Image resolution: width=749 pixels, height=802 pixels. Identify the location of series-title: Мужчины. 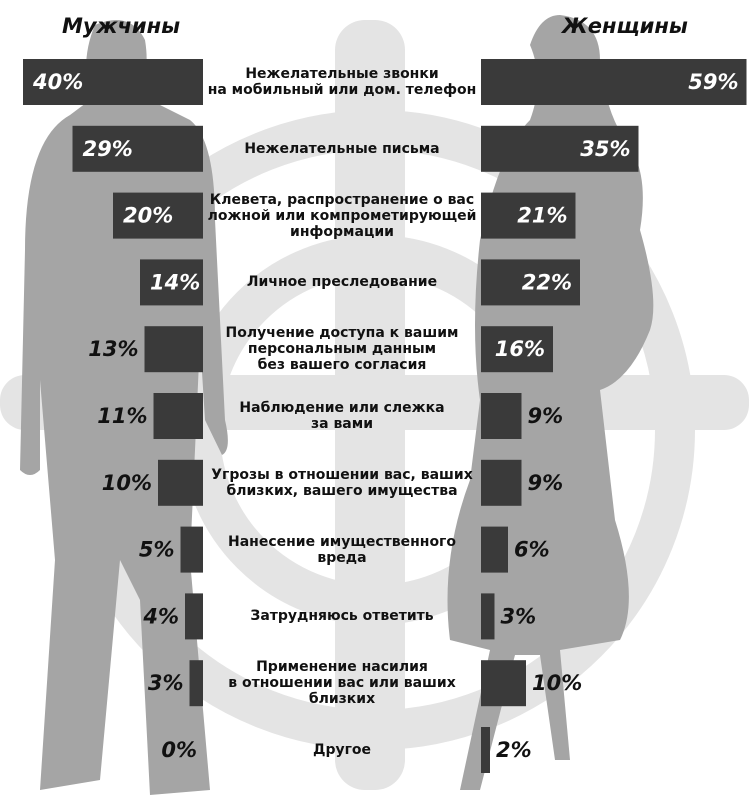
(121, 26).